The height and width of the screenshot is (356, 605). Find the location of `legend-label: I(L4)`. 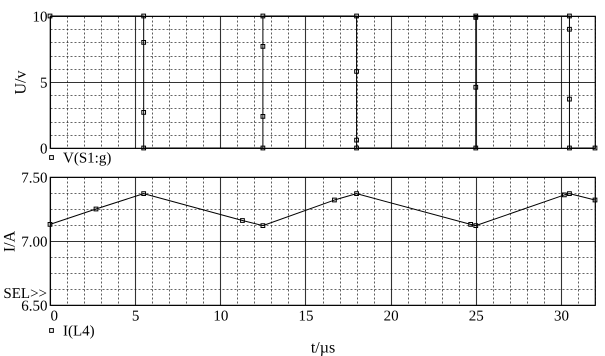

legend-label: I(L4) is located at coordinates (79, 332).